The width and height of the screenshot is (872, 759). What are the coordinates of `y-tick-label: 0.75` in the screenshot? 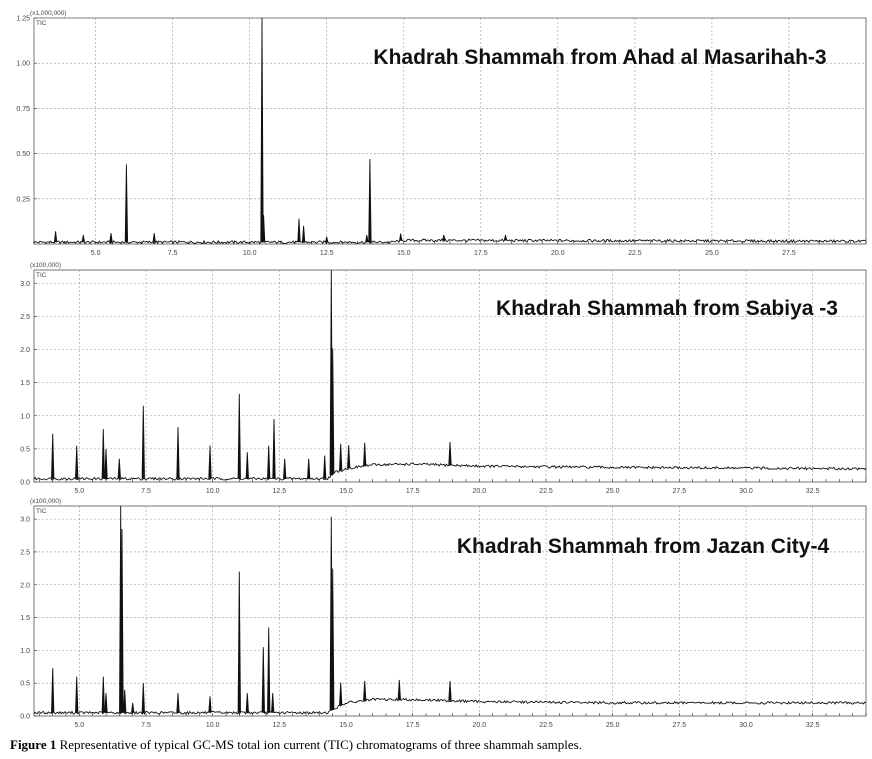 It's located at (23, 109).